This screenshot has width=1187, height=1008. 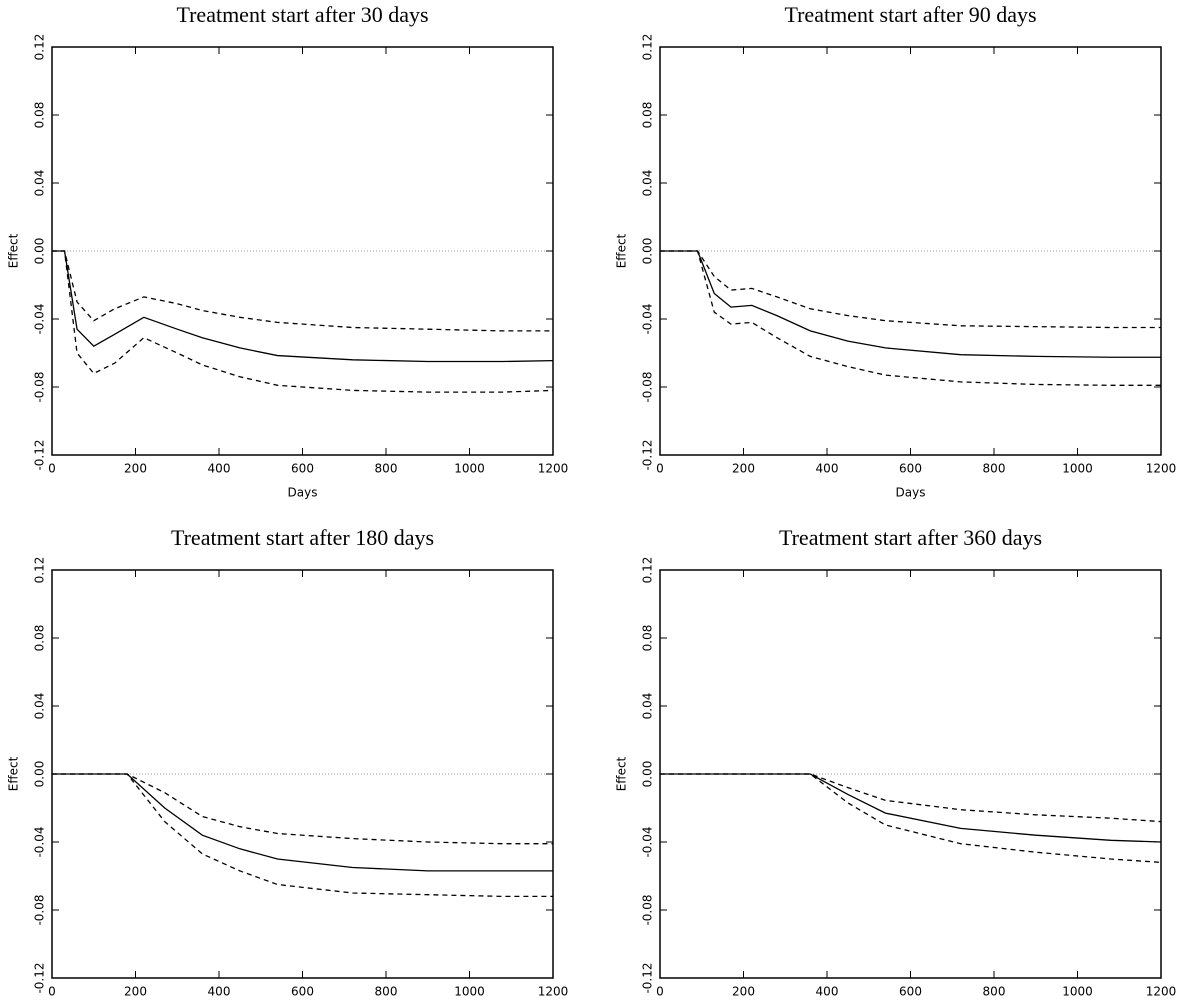 I want to click on panel-title: Treatment start after 360 days, so click(x=910, y=537).